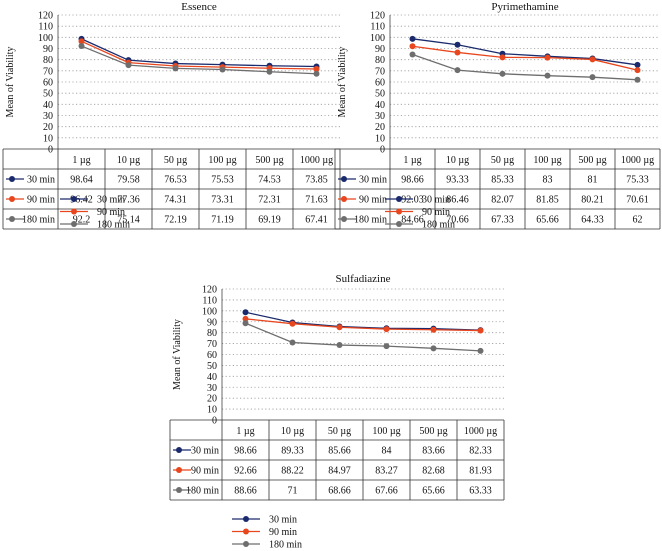 The width and height of the screenshot is (662, 551). Describe the element at coordinates (269, 160) in the screenshot. I see `x-tick-label: 500 µg` at that location.